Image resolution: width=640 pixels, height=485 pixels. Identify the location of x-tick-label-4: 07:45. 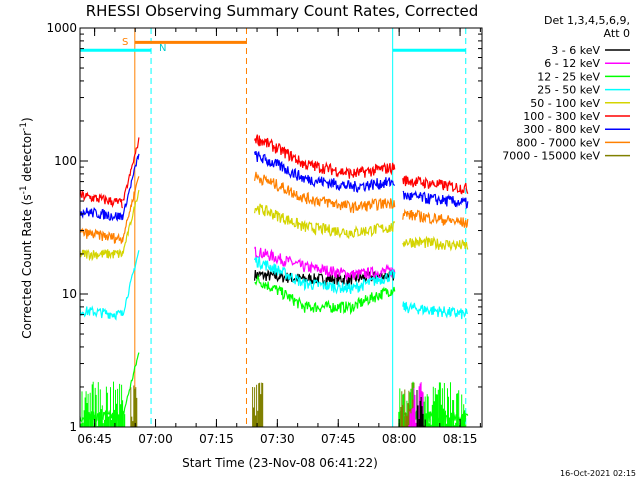
(338, 439).